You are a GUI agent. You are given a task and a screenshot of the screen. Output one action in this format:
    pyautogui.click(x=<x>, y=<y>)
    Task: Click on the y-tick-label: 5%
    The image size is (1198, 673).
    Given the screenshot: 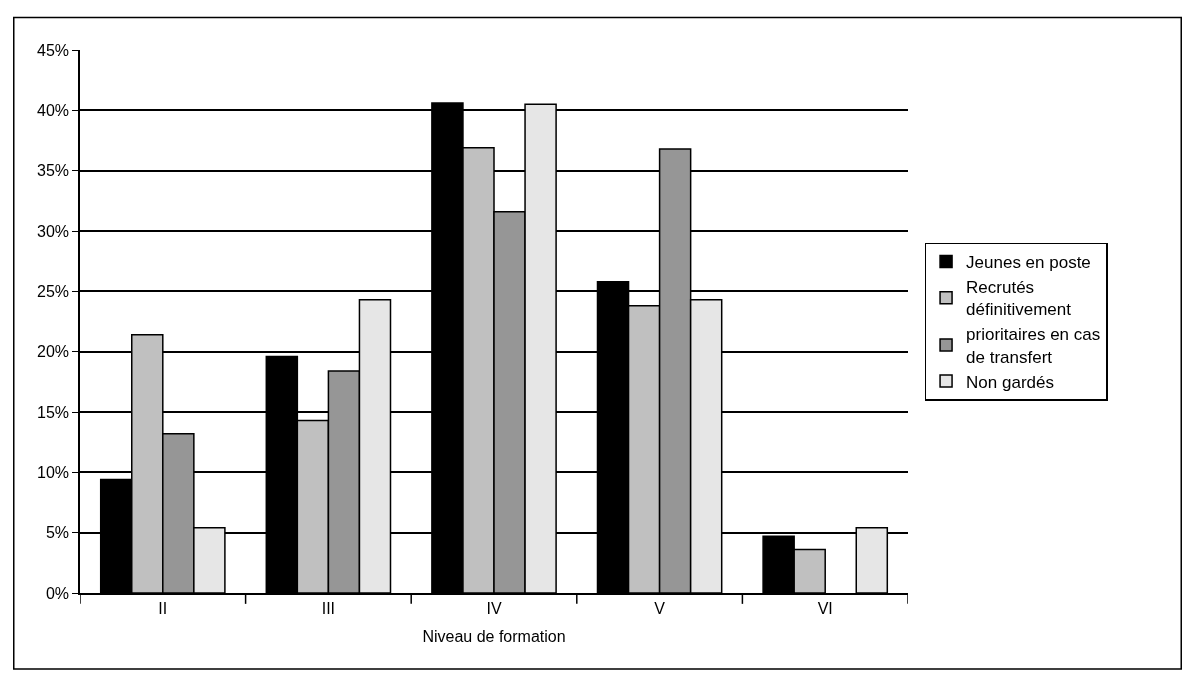 What is the action you would take?
    pyautogui.click(x=57, y=533)
    